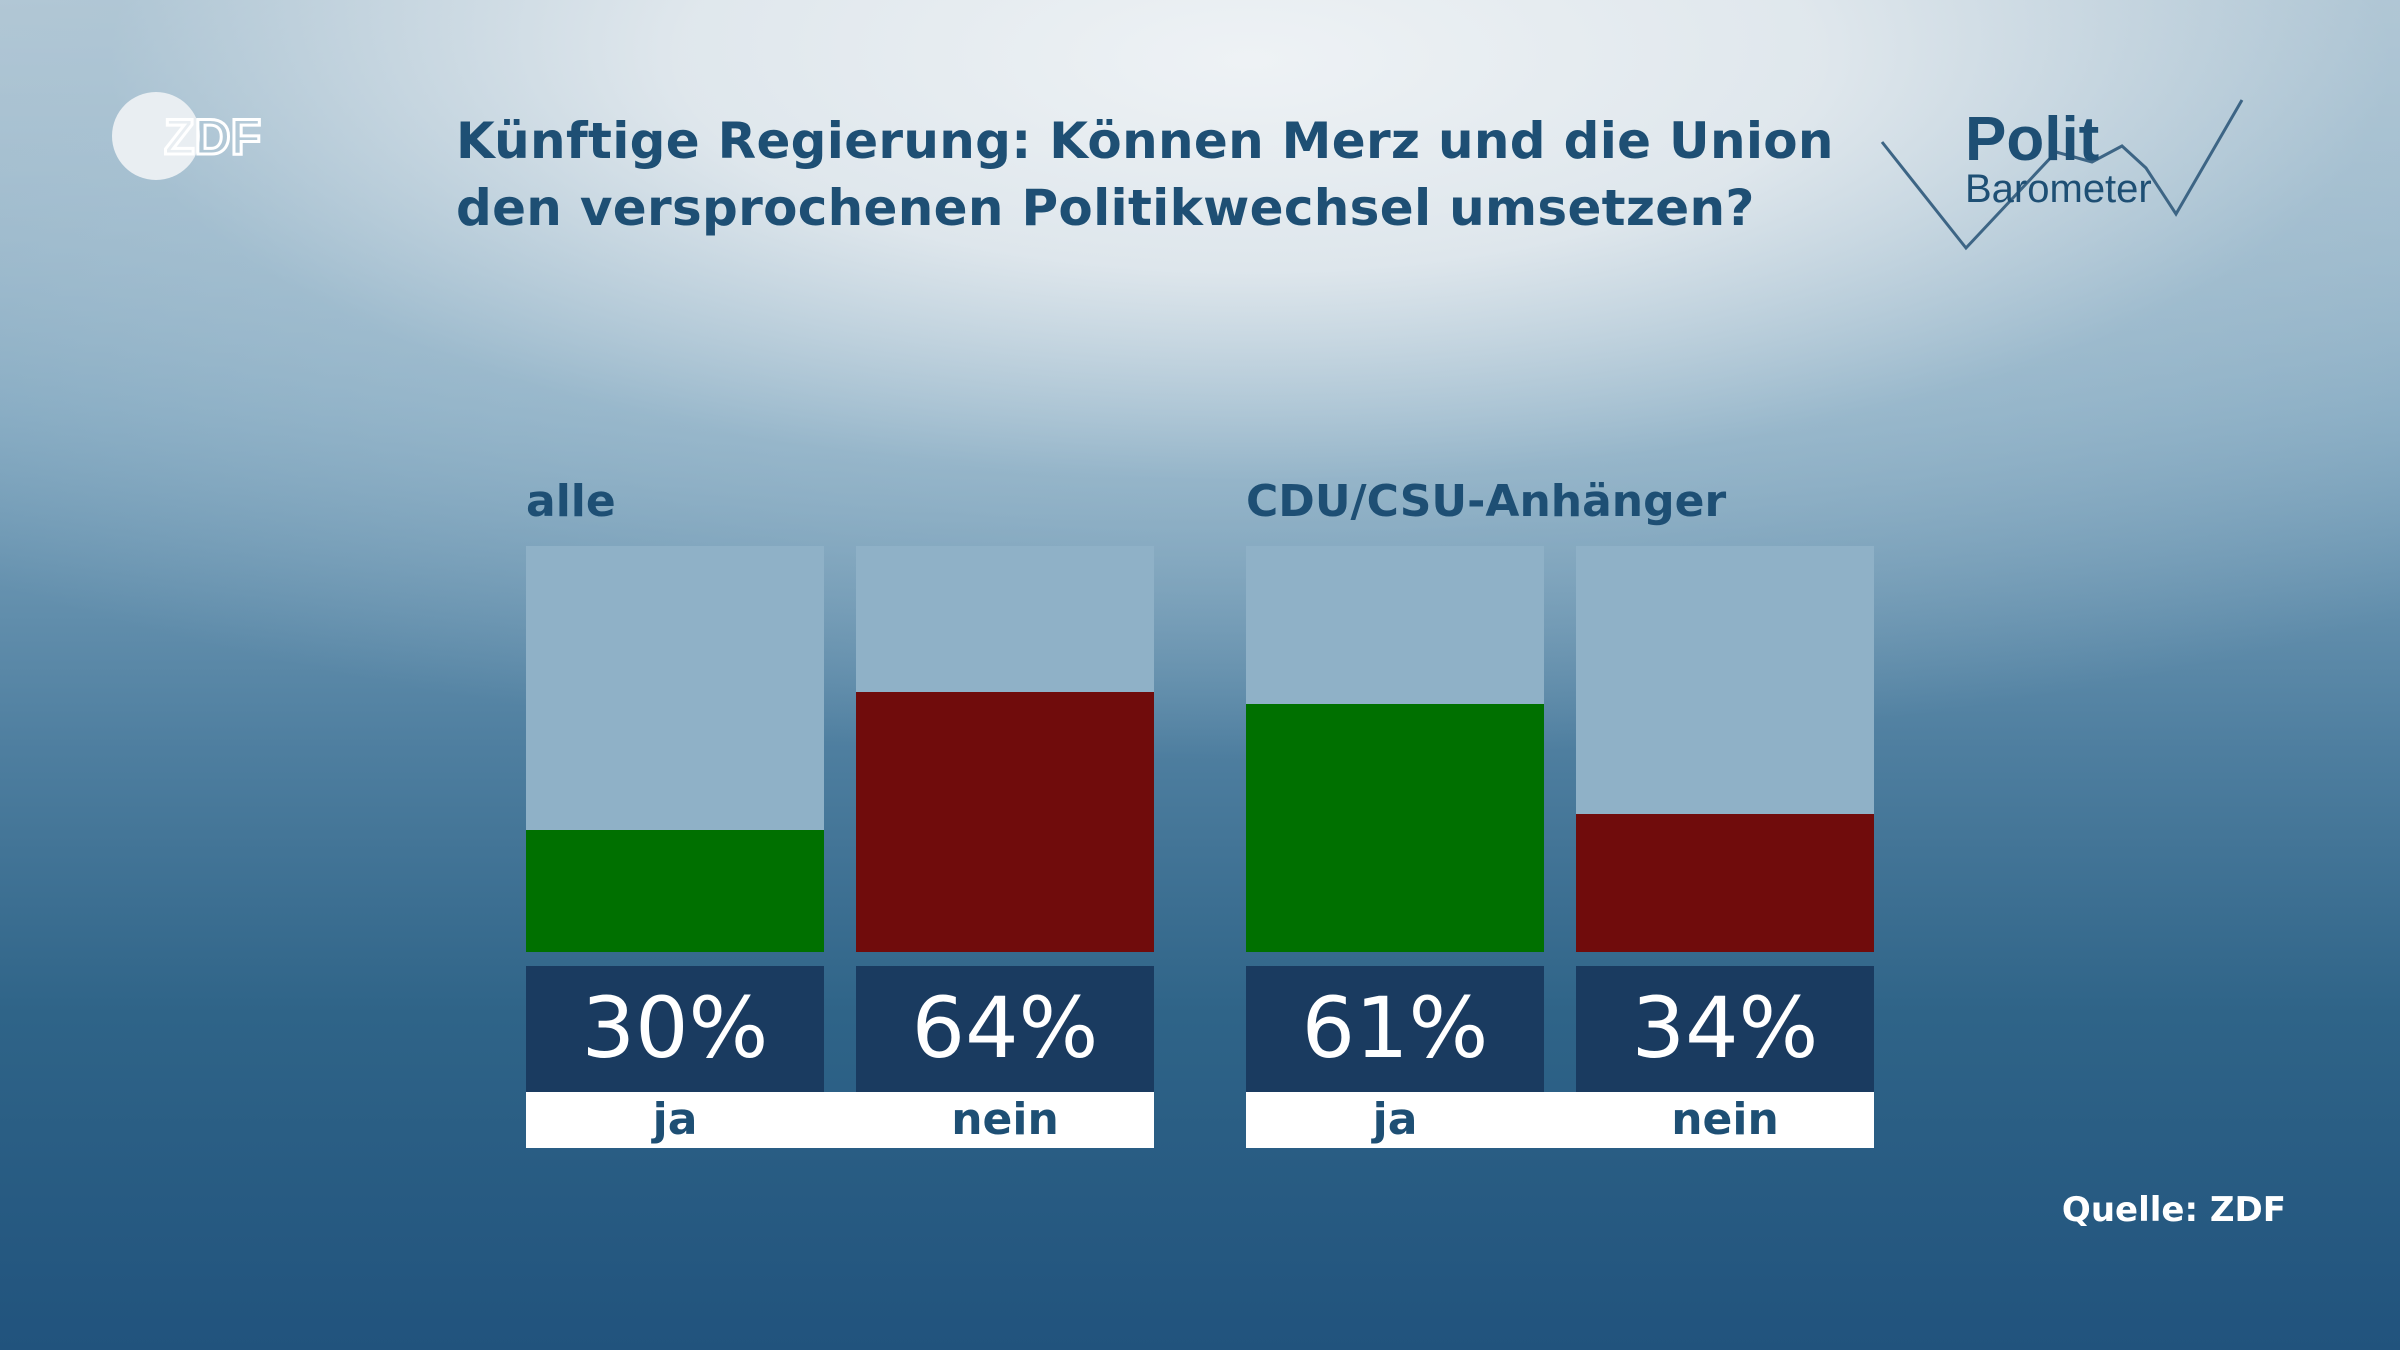 The image size is (2400, 1350). I want to click on zdf-logo-text: ZDF, so click(212, 137).